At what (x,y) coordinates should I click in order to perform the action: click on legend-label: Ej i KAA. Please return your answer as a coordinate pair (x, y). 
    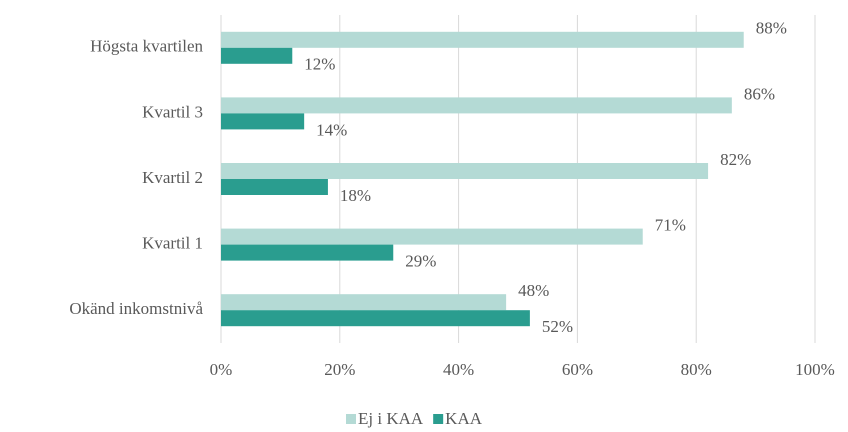
    Looking at the image, I should click on (391, 418).